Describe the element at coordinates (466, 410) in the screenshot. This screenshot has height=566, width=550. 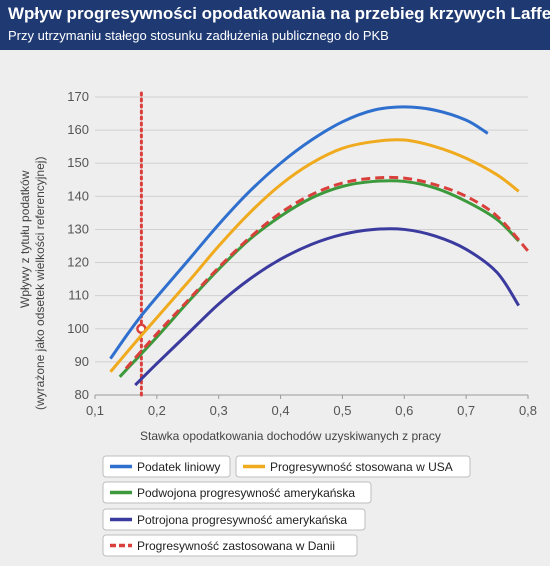
I see `x-tick-label: 0,7` at that location.